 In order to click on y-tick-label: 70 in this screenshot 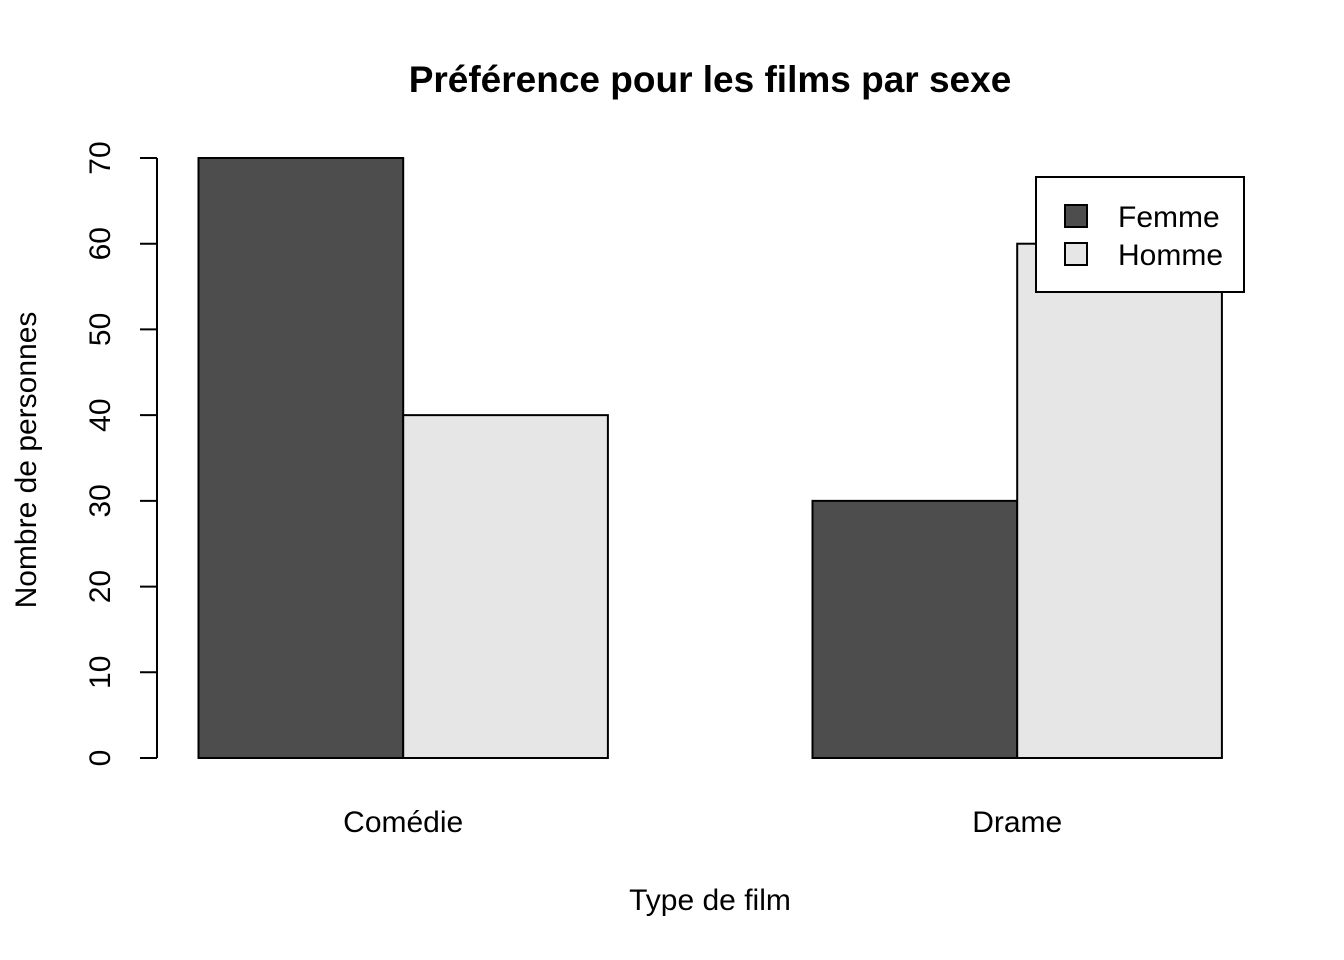, I will do `click(100, 157)`.